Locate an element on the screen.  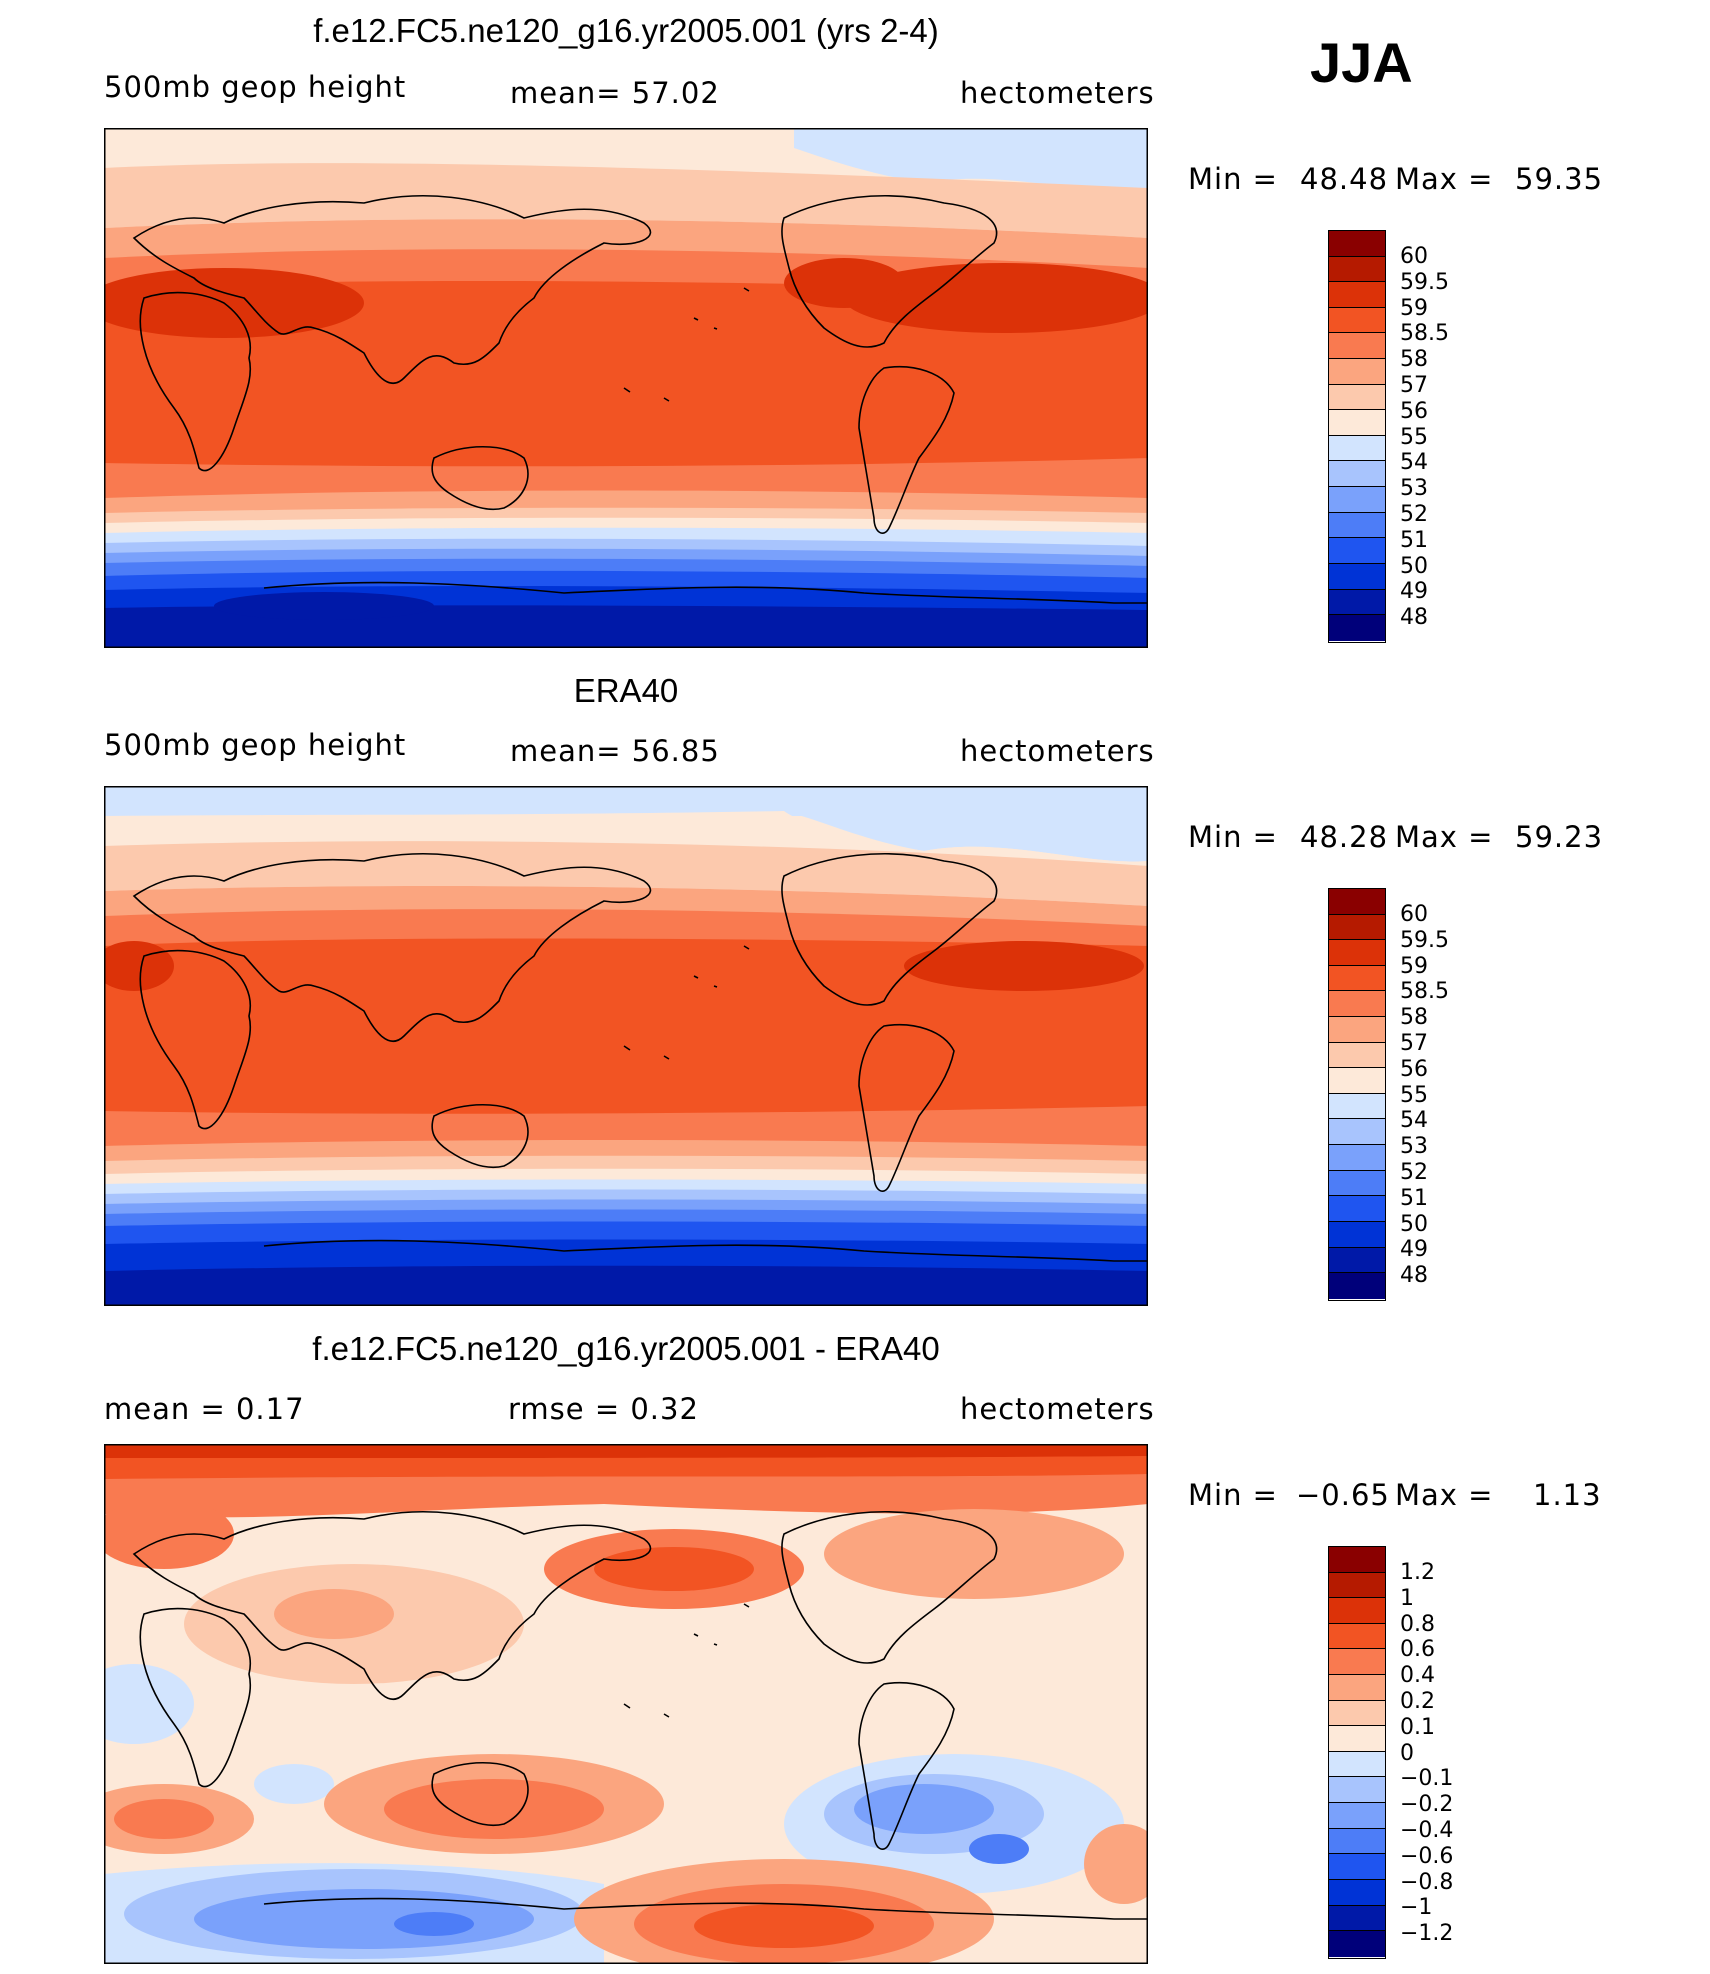
panel-diff-colorbar-tick-label: −0.2 is located at coordinates (1427, 1805).